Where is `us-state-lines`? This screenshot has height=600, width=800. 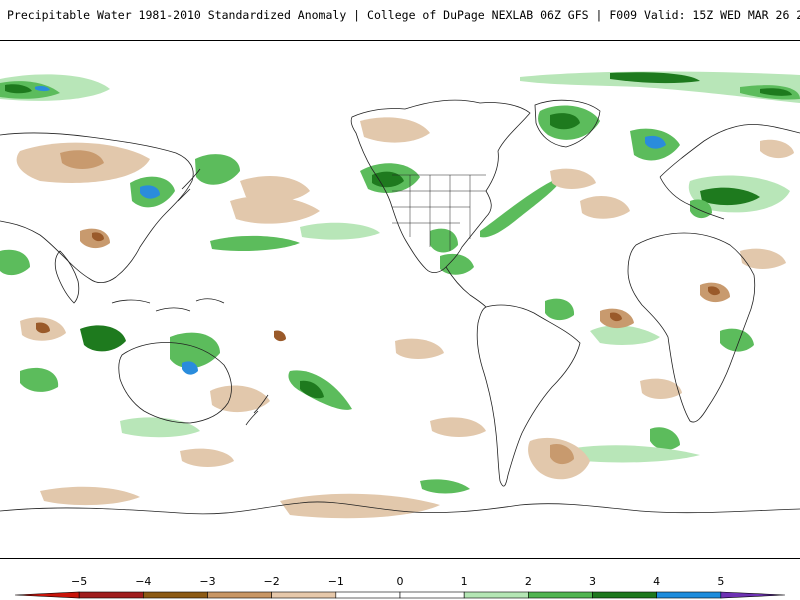 us-state-lines is located at coordinates (439, 212).